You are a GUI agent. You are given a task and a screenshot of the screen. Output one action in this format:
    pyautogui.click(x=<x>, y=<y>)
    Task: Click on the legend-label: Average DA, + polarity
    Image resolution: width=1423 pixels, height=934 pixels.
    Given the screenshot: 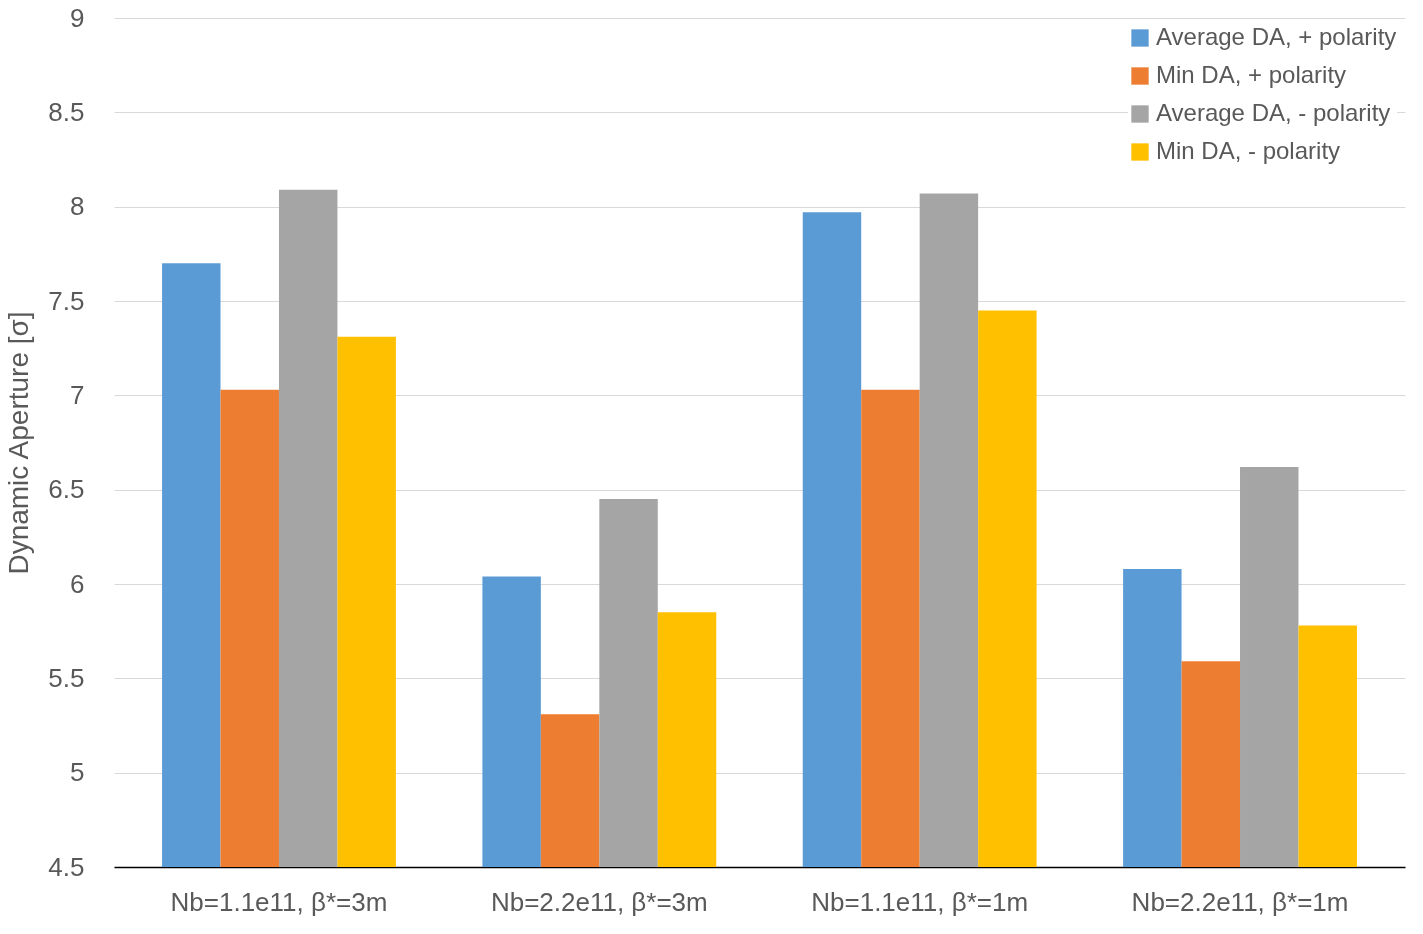 What is the action you would take?
    pyautogui.click(x=1276, y=36)
    